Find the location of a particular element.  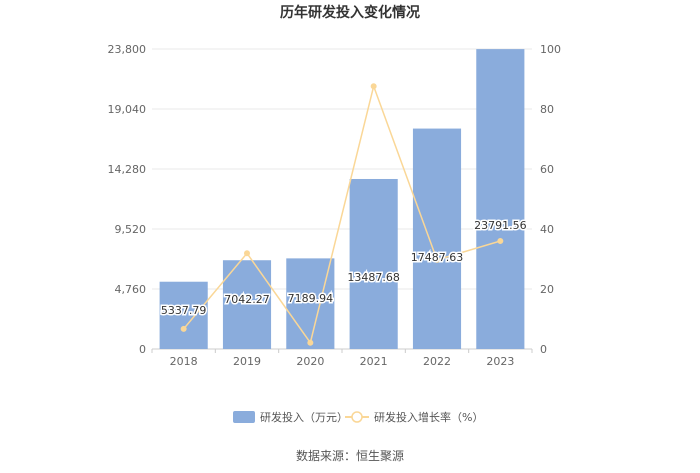

legend: 研发投入（万元） 研发投入增长率（%） is located at coordinates (358, 417).